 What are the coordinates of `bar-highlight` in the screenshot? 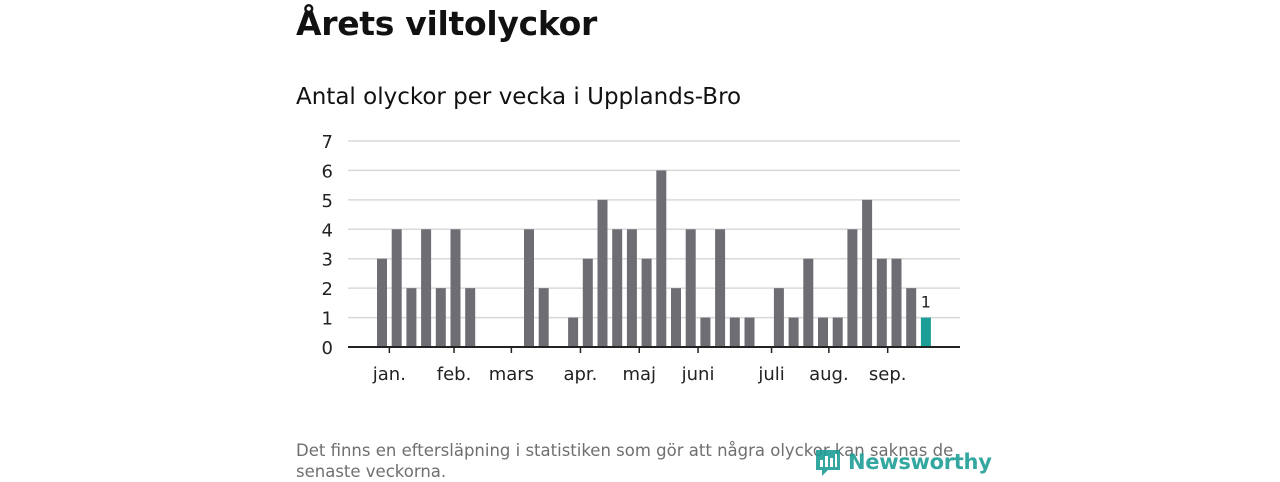 It's located at (925, 332).